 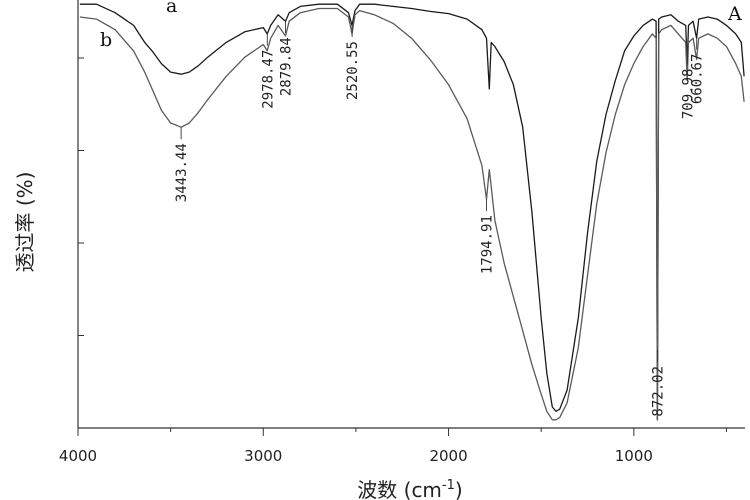 I want to click on peak-label-6: 709.98, so click(x=689, y=94).